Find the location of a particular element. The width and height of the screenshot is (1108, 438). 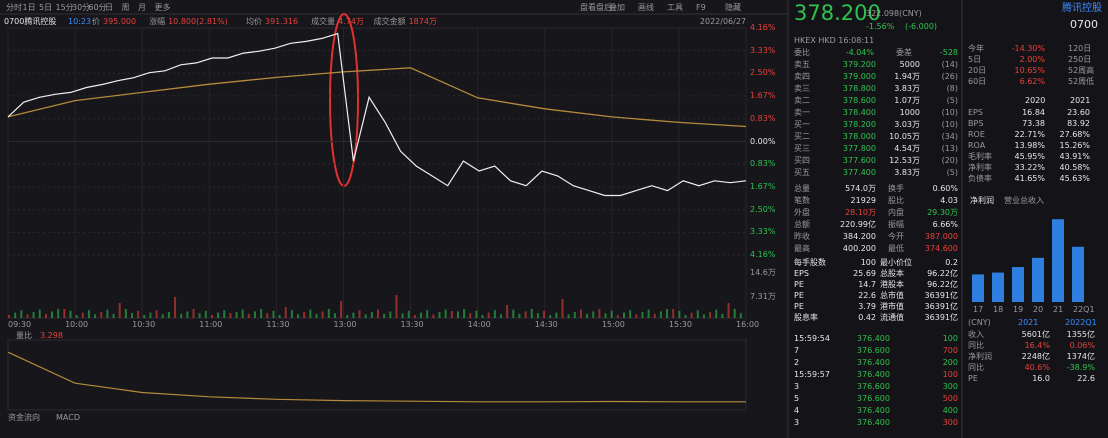

table-label: 收入 is located at coordinates (976, 334).